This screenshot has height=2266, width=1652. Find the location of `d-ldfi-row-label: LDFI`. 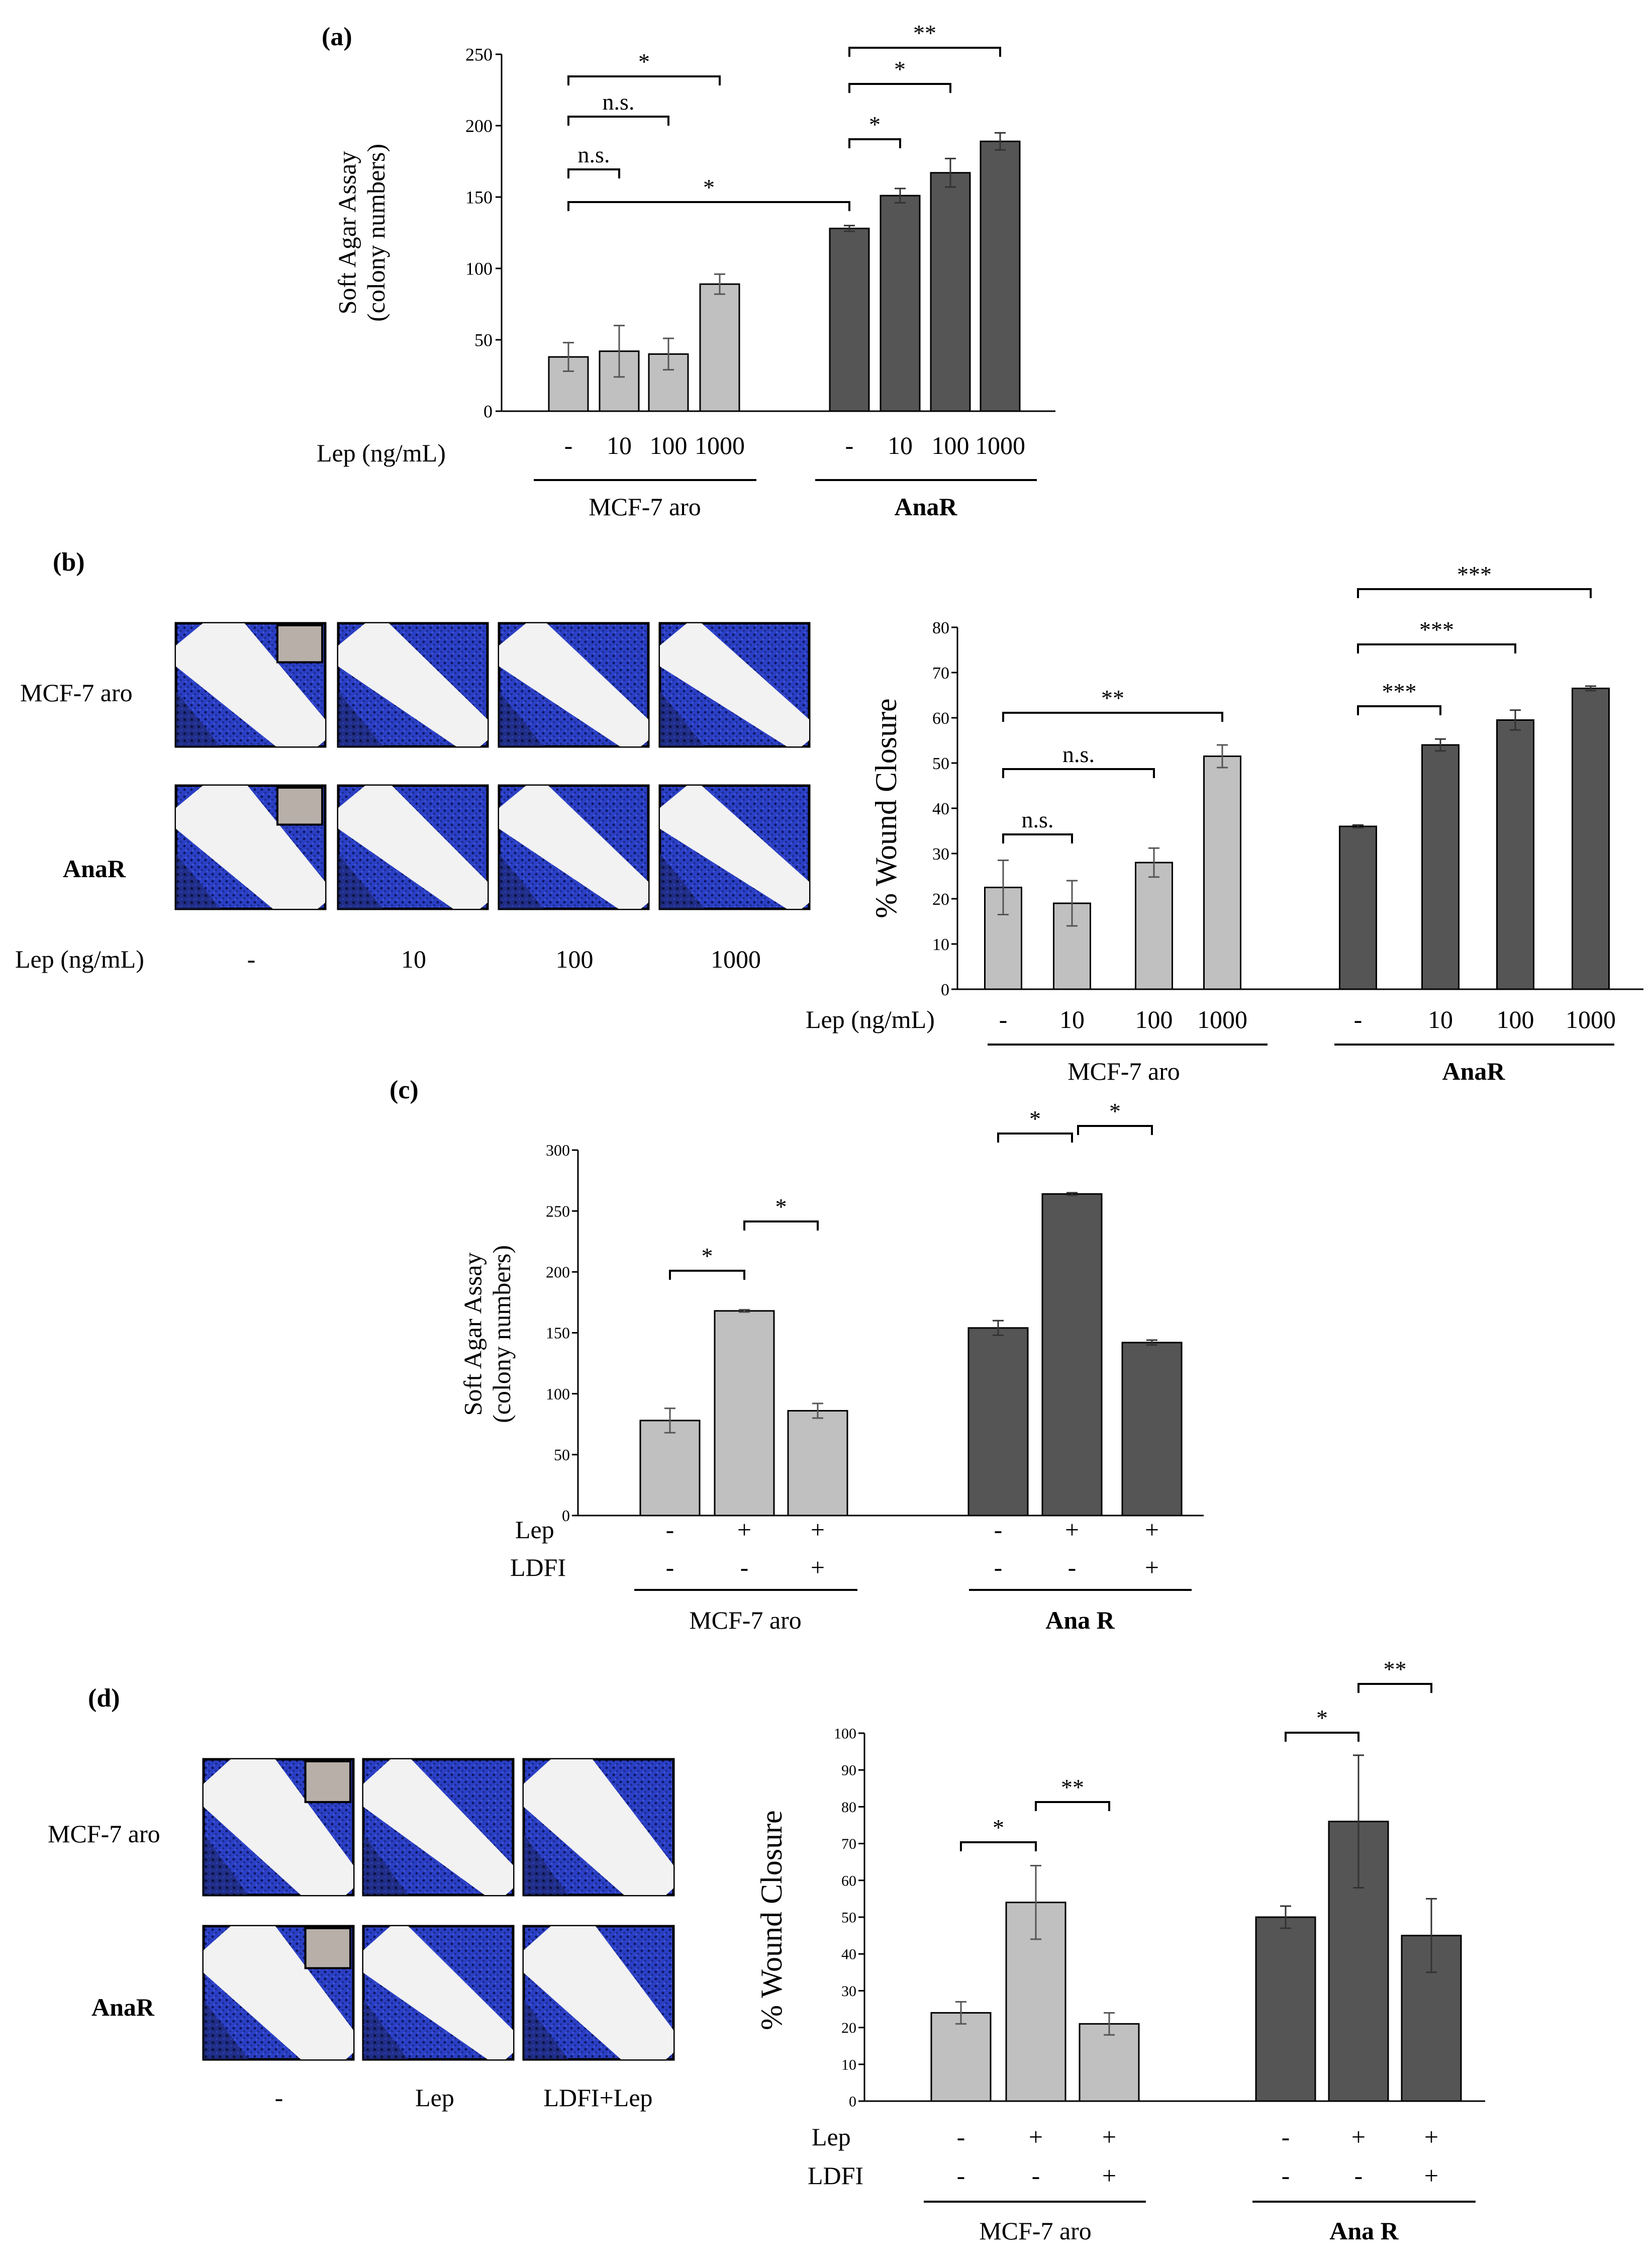

d-ldfi-row-label: LDFI is located at coordinates (835, 2176).